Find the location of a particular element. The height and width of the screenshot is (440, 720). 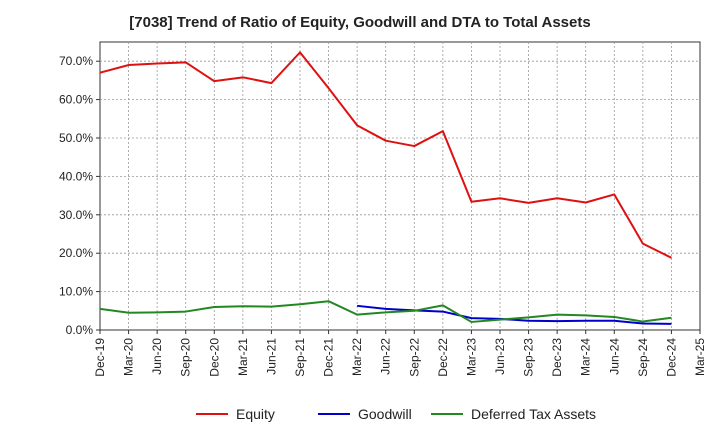

x-tick-label: Jun-22 is located at coordinates (386, 356).